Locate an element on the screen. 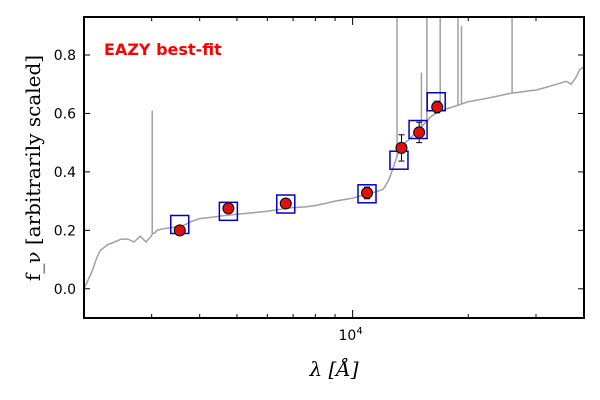 The image size is (600, 400). annotation-label: EAZY best-fit is located at coordinates (163, 49).